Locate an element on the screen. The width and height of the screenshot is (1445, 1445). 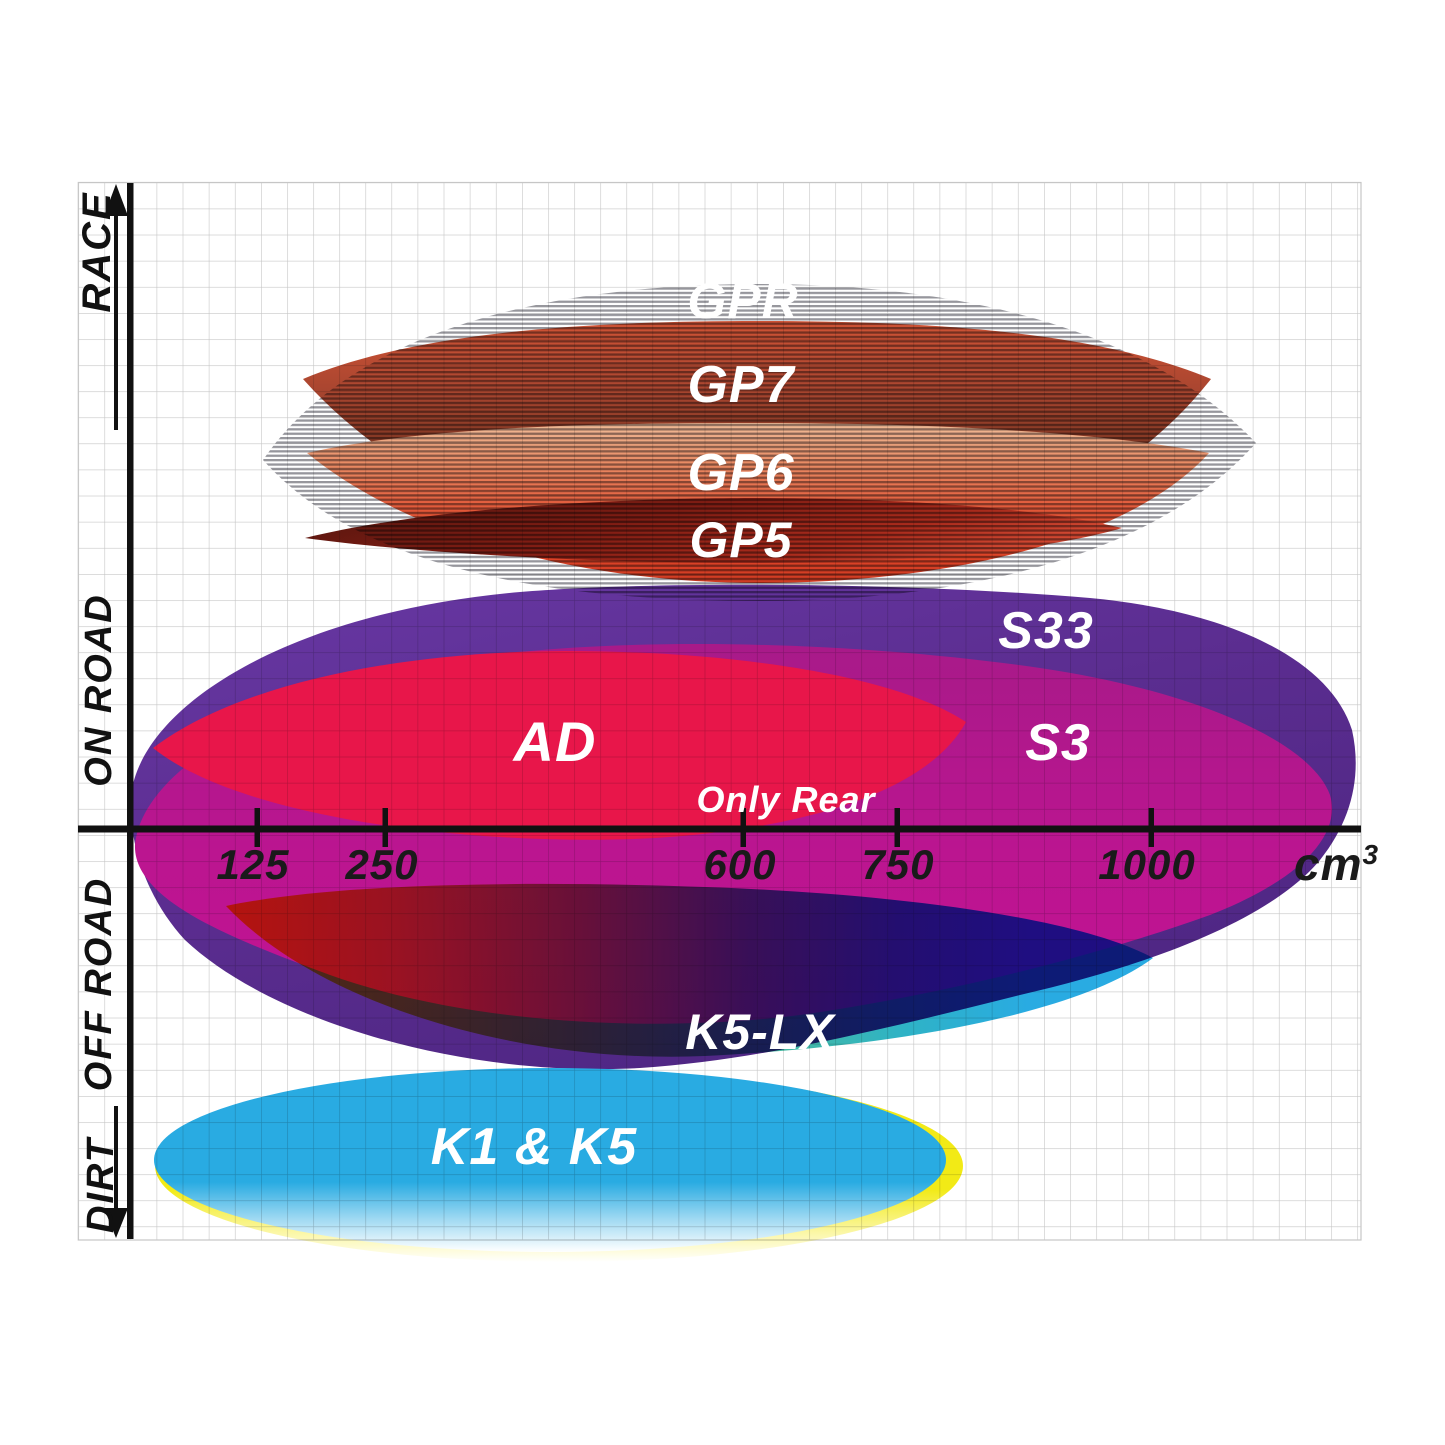
zone-label-race: RACE is located at coordinates (97, 251).